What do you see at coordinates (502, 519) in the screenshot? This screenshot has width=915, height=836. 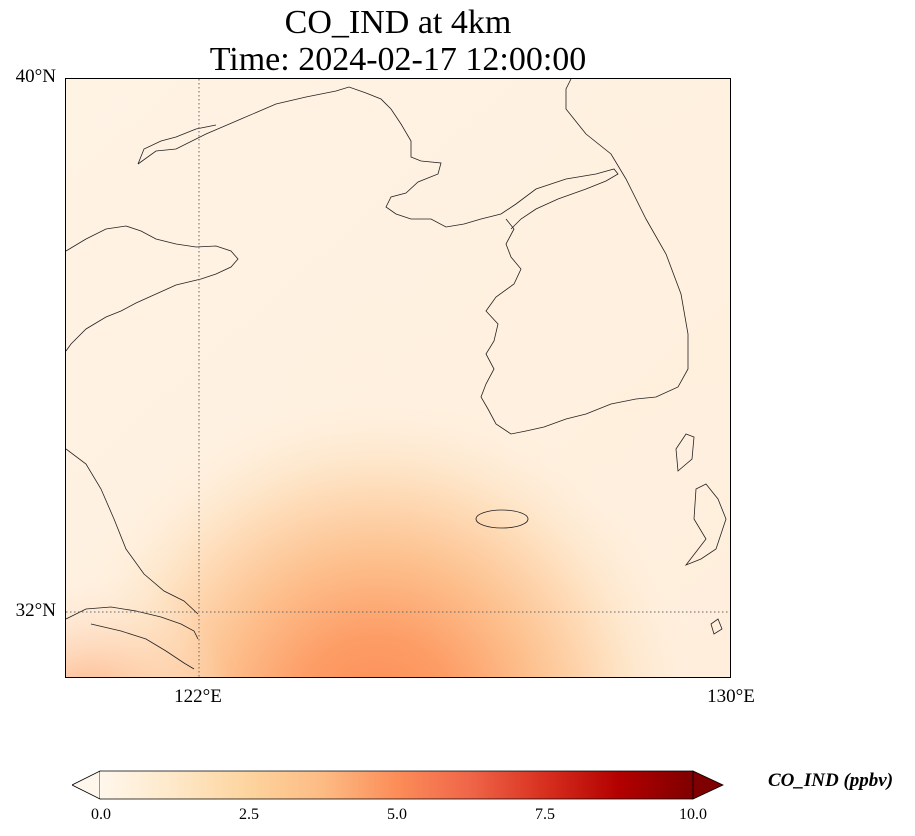 I see `jeju-island` at bounding box center [502, 519].